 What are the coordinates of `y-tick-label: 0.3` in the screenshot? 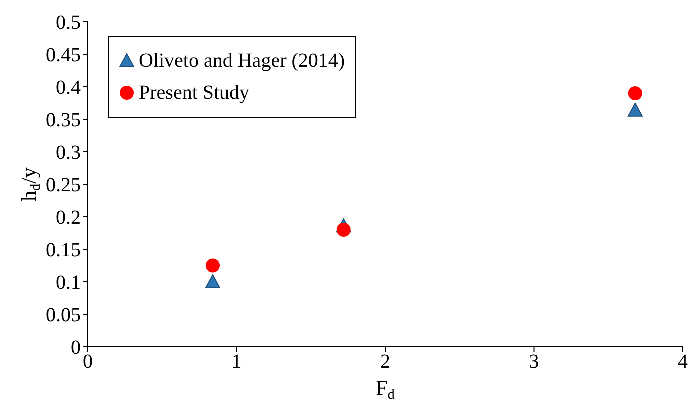 It's located at (68, 153).